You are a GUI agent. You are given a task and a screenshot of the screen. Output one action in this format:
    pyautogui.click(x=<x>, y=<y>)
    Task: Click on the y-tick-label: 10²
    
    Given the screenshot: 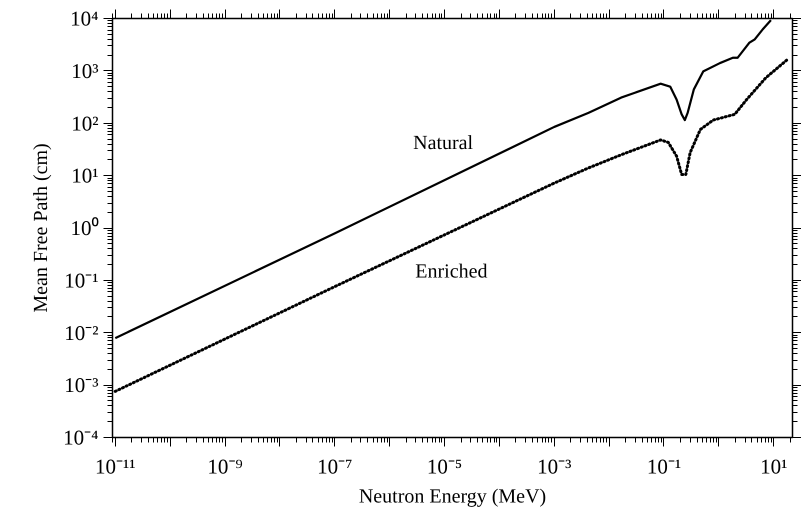 What is the action you would take?
    pyautogui.click(x=84, y=123)
    